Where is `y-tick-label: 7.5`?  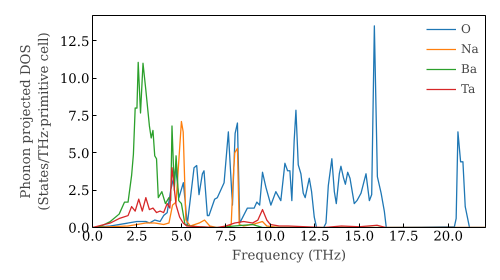 y-tick-label: 7.5 is located at coordinates (79, 117).